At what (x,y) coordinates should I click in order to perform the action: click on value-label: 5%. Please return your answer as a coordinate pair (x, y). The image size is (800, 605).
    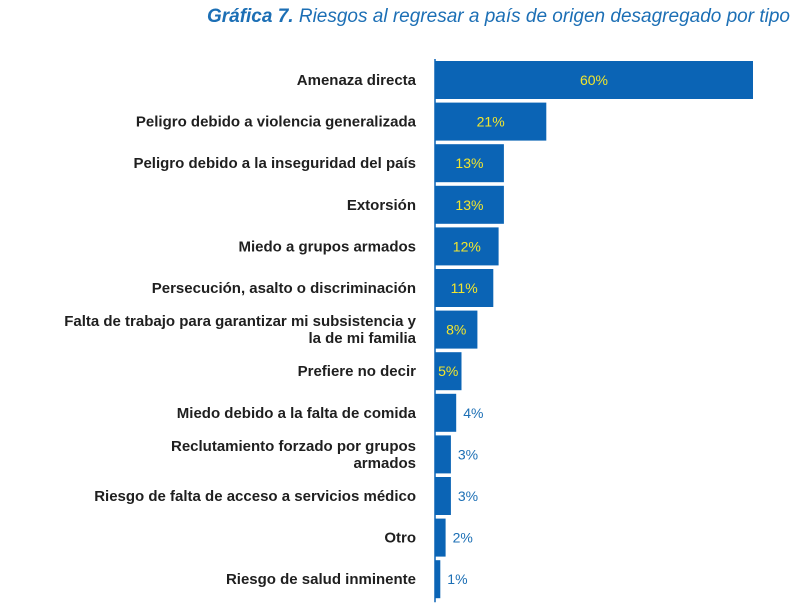
    Looking at the image, I should click on (448, 371).